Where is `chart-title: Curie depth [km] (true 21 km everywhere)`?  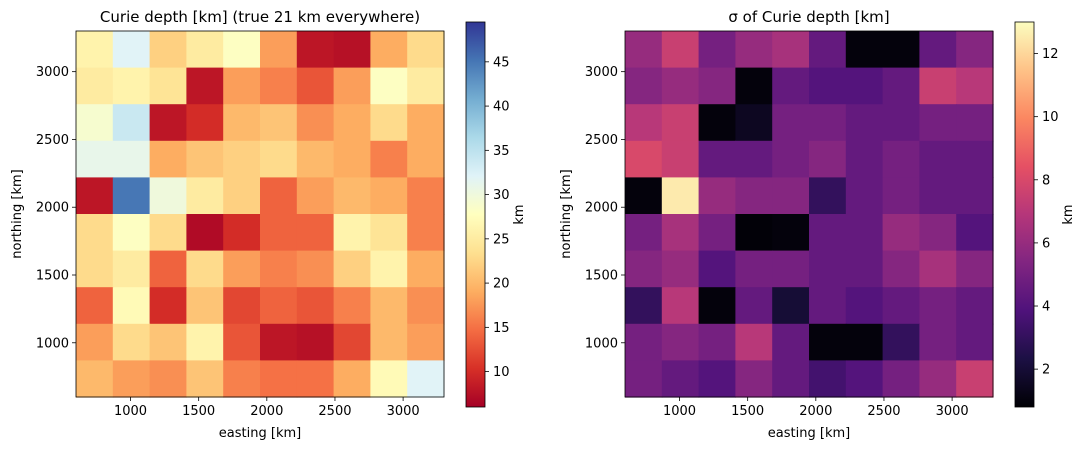
chart-title: Curie depth [km] (true 21 km everywhere) is located at coordinates (260, 17).